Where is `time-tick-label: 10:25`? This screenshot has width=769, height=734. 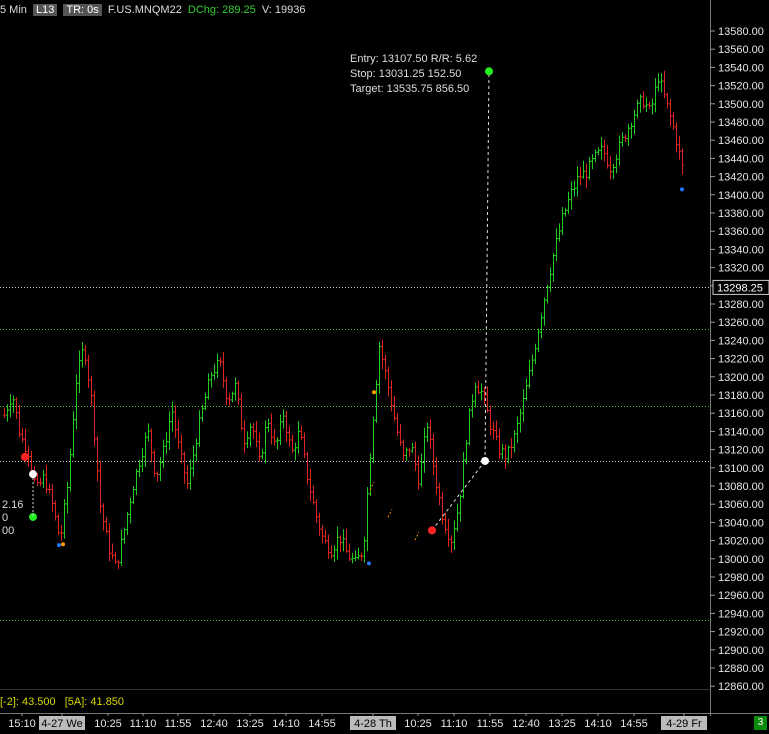 time-tick-label: 10:25 is located at coordinates (418, 724).